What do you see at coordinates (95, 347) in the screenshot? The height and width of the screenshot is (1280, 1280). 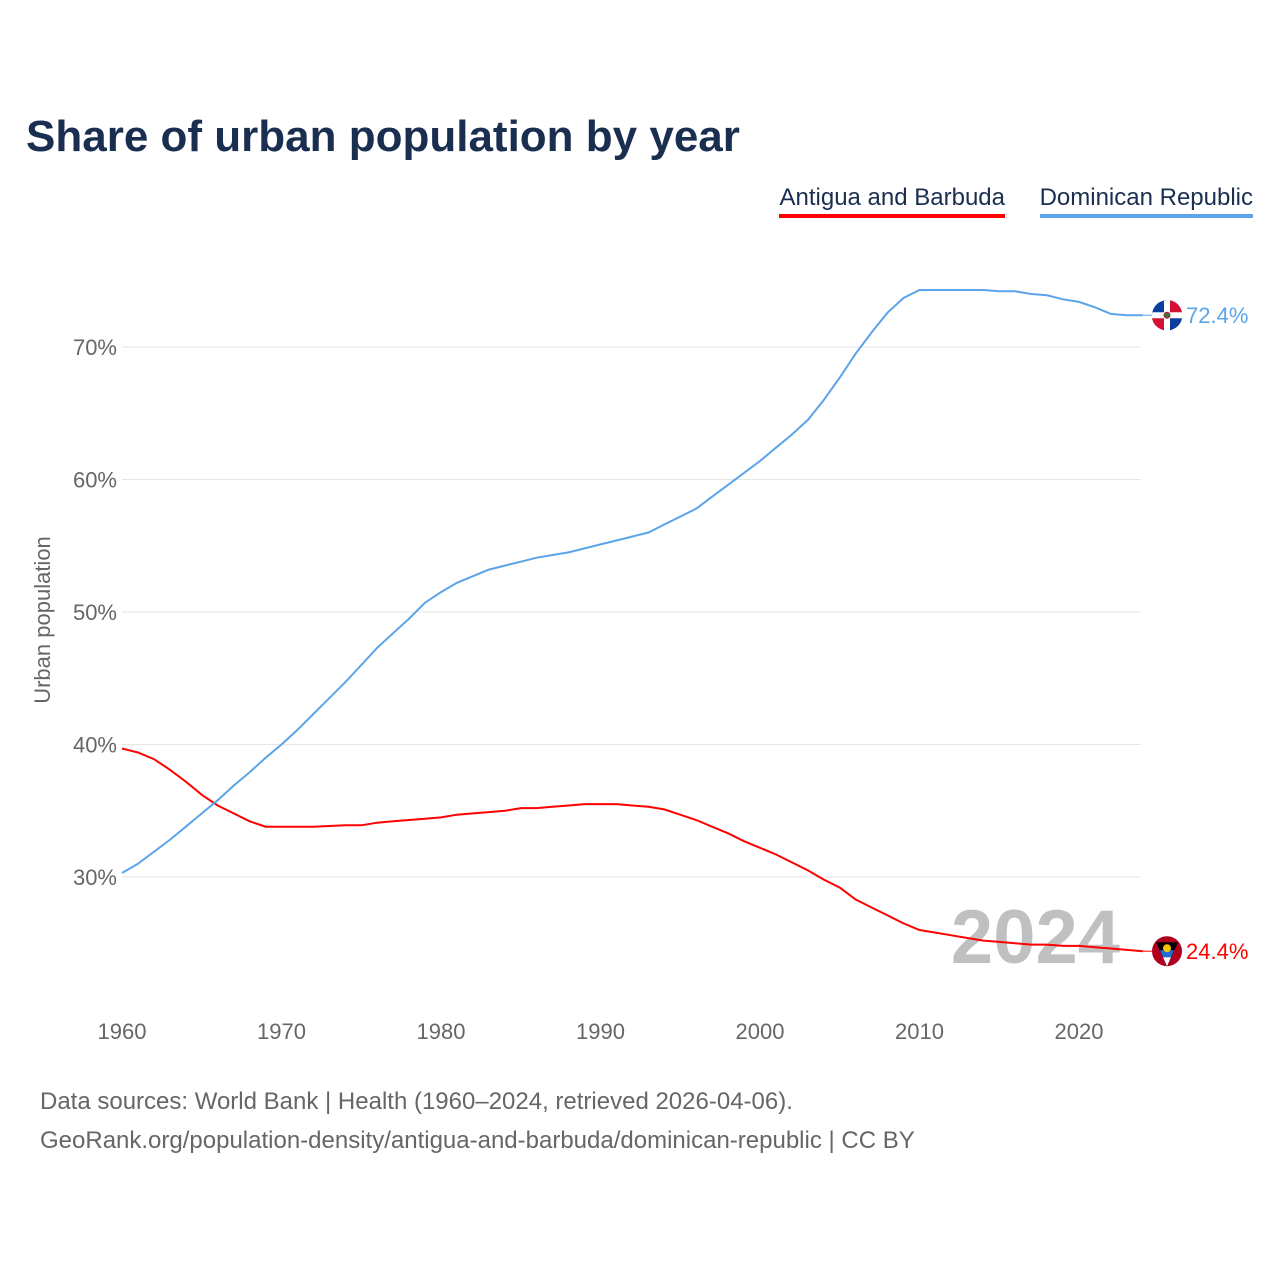 I see `y-tick-label: 70%` at bounding box center [95, 347].